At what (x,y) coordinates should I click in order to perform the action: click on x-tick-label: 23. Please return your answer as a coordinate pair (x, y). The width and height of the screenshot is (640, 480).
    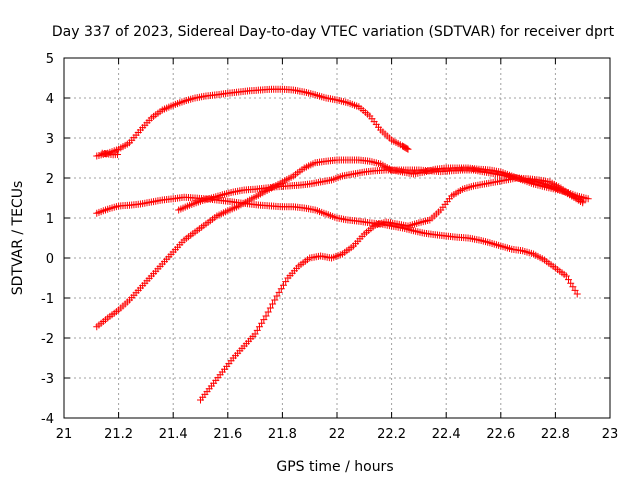
    Looking at the image, I should click on (610, 434).